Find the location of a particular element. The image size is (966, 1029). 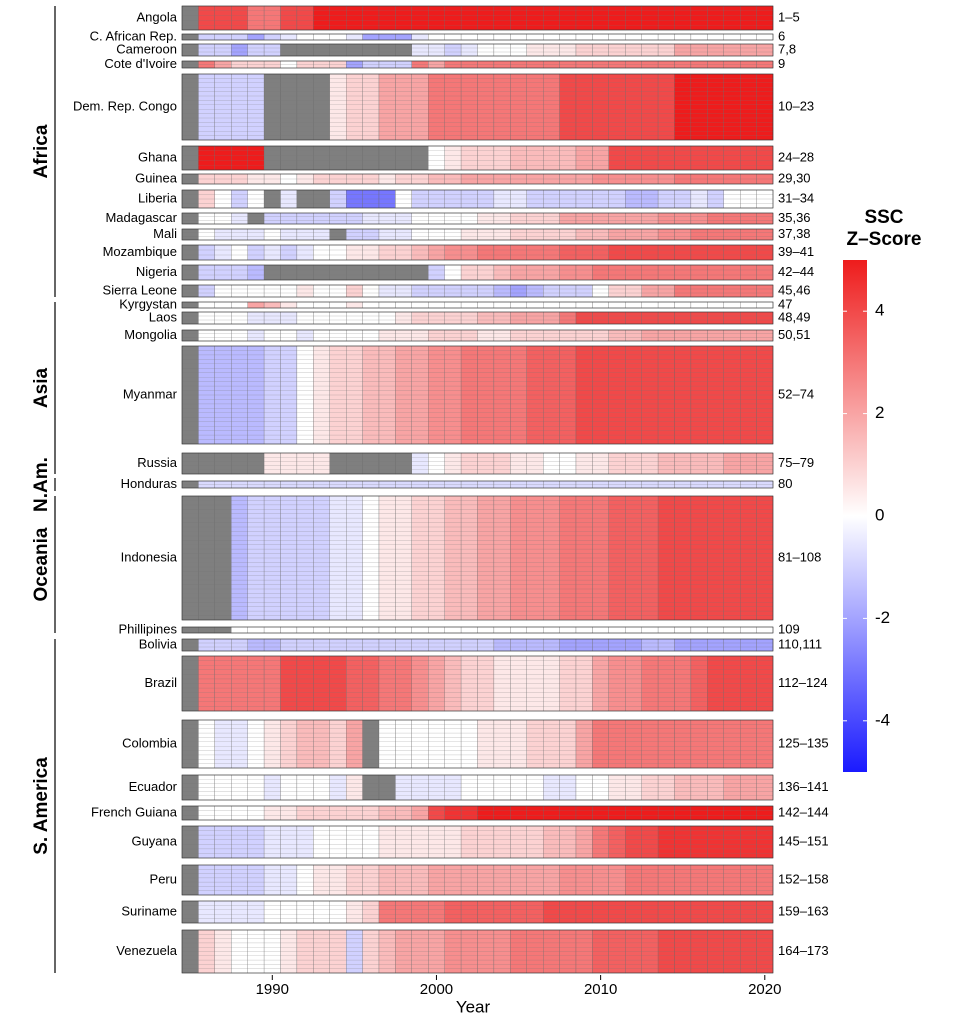

x-tick-label: 2020 is located at coordinates (764, 989).